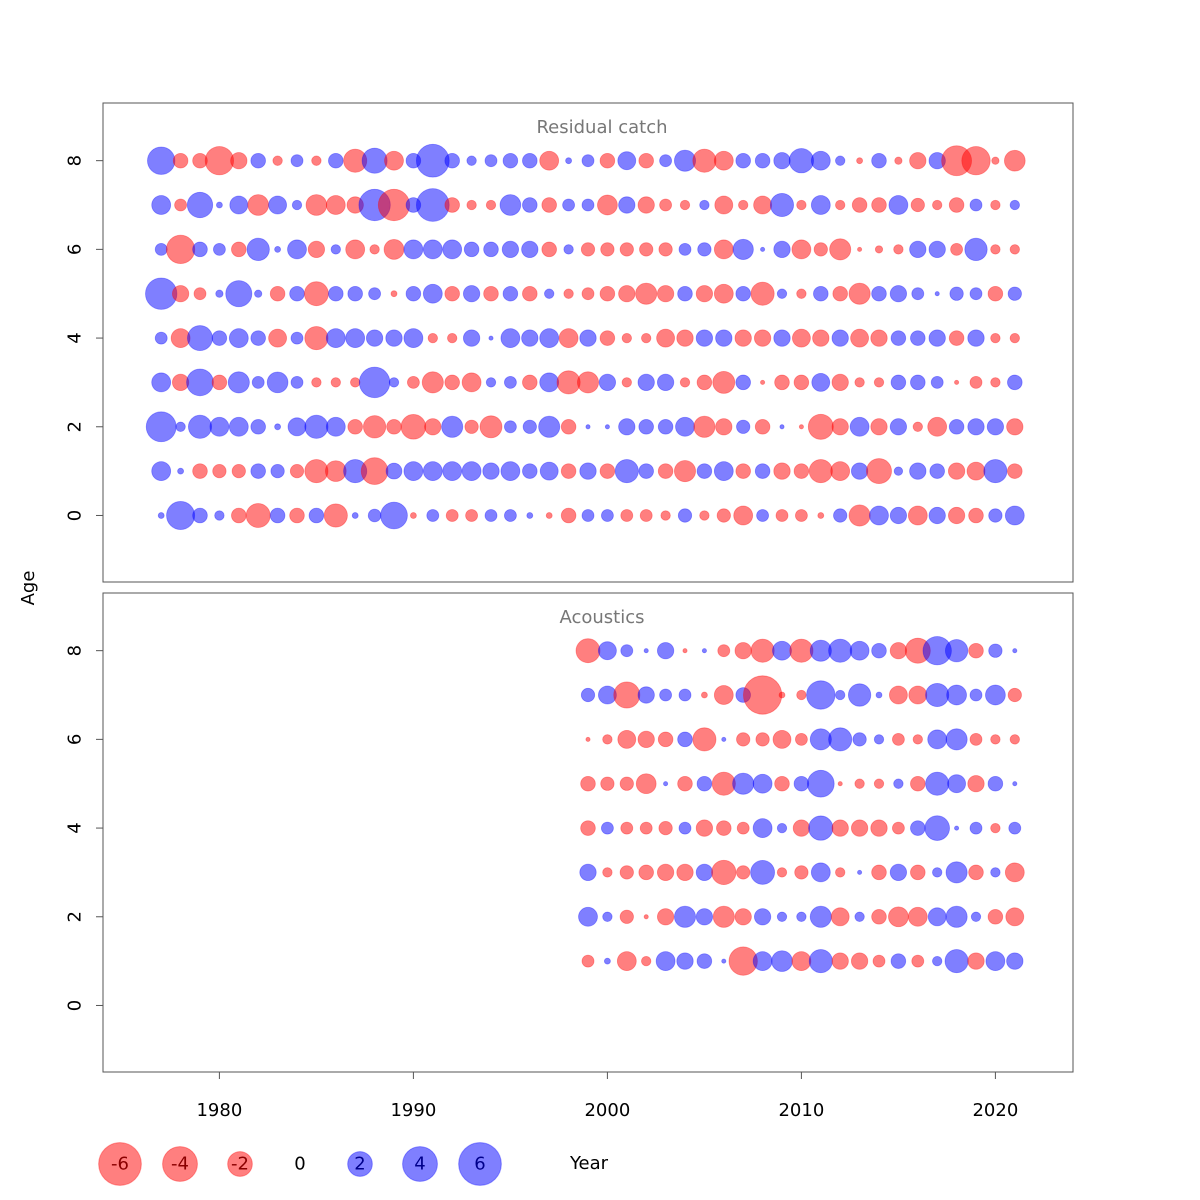  What do you see at coordinates (589, 1163) in the screenshot?
I see `x-axis-title: Year` at bounding box center [589, 1163].